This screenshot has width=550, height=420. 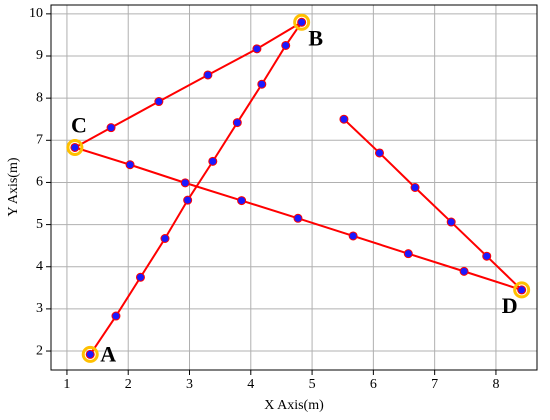 What do you see at coordinates (66, 384) in the screenshot?
I see `x-tick-label: 1` at bounding box center [66, 384].